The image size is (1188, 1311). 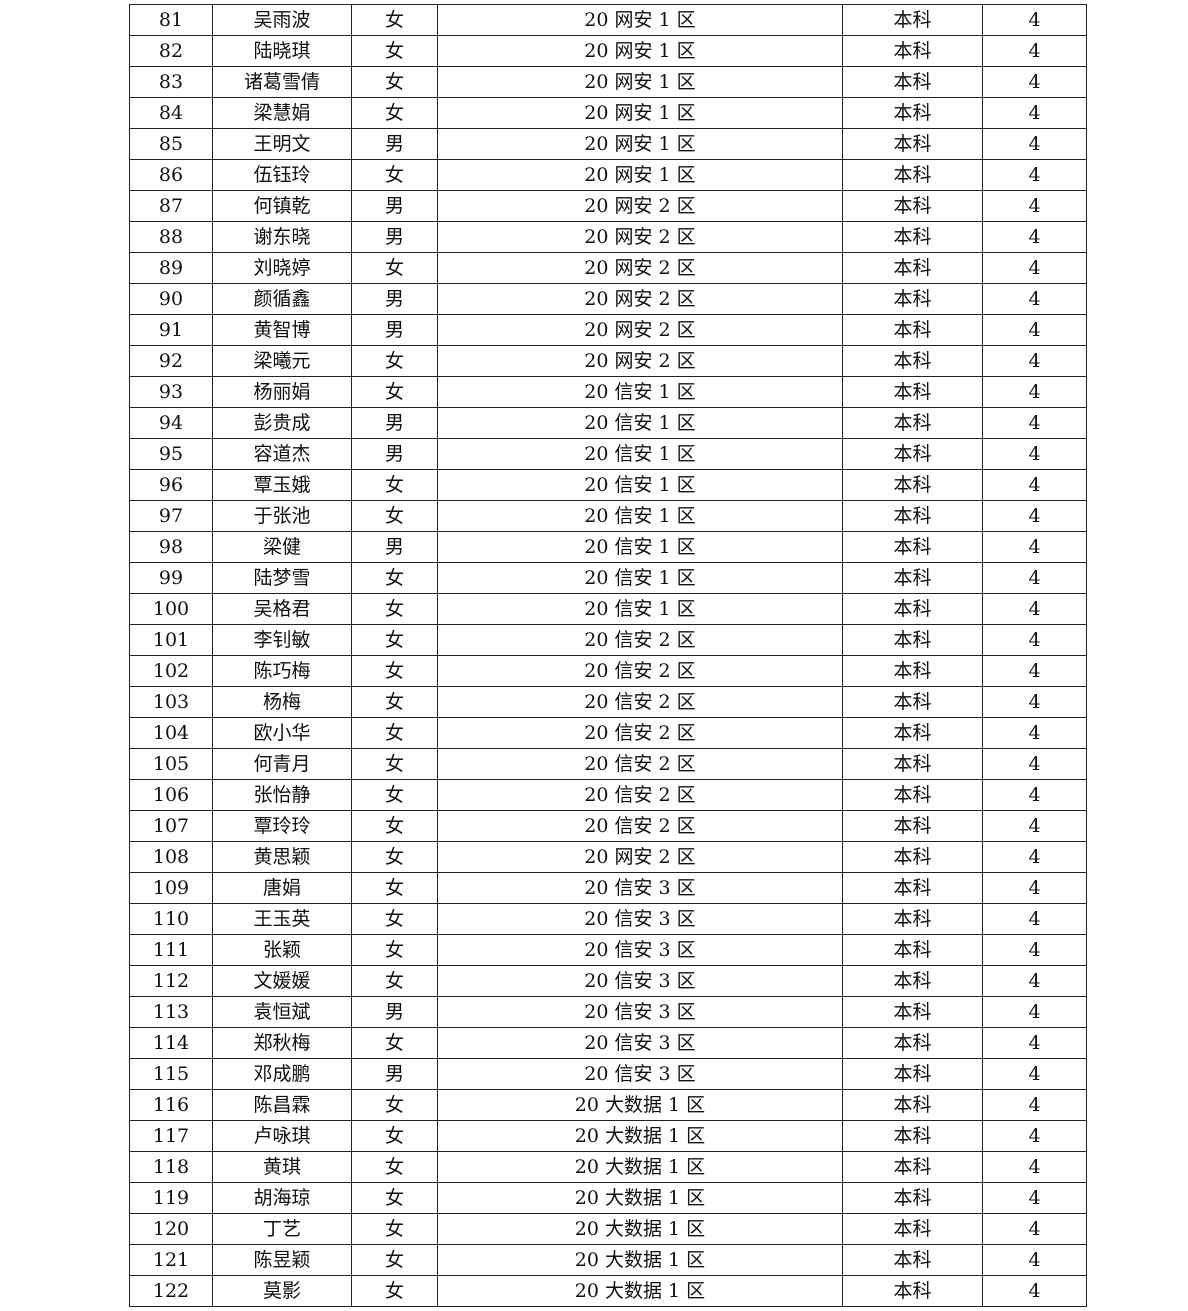 What do you see at coordinates (171, 733) in the screenshot?
I see `cell-index: 104` at bounding box center [171, 733].